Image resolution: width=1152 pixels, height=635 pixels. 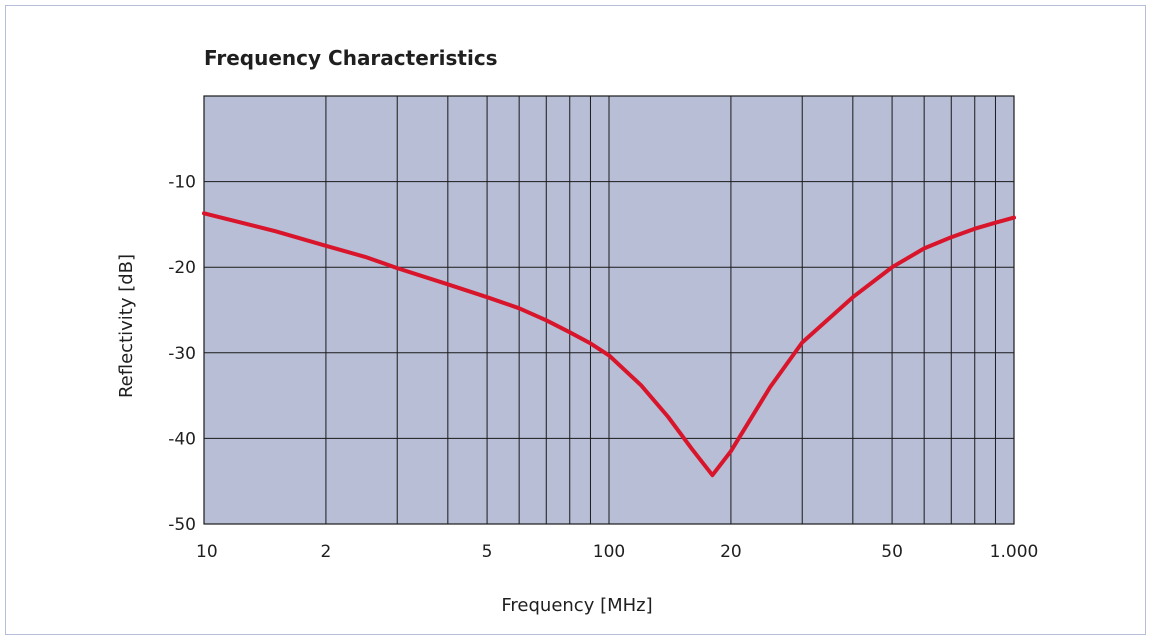 I want to click on x-tick-label: 20, so click(x=731, y=552).